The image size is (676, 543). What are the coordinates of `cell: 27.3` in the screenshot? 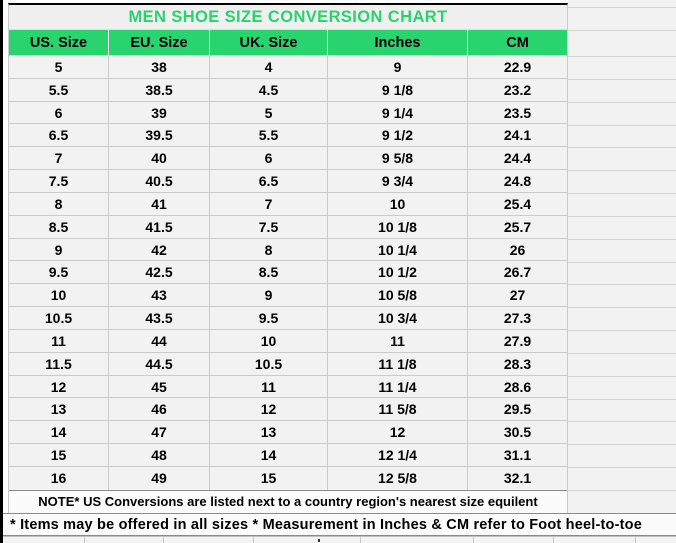 It's located at (517, 318).